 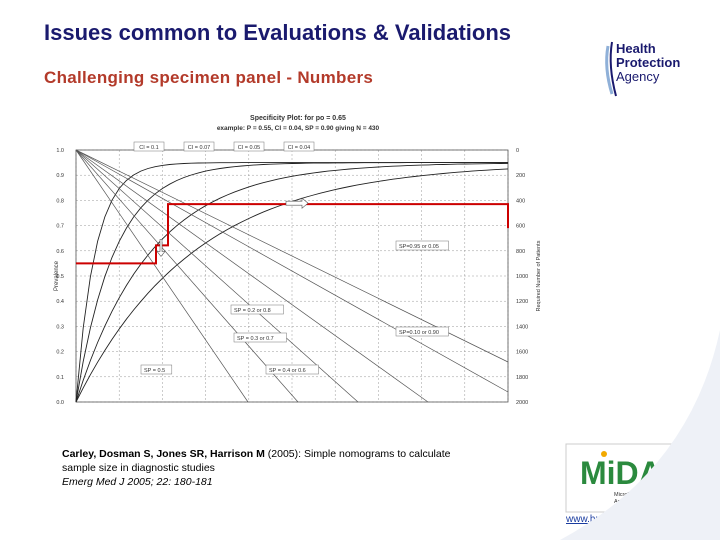 I want to click on y-tick-label: 0.0, so click(x=60, y=403).